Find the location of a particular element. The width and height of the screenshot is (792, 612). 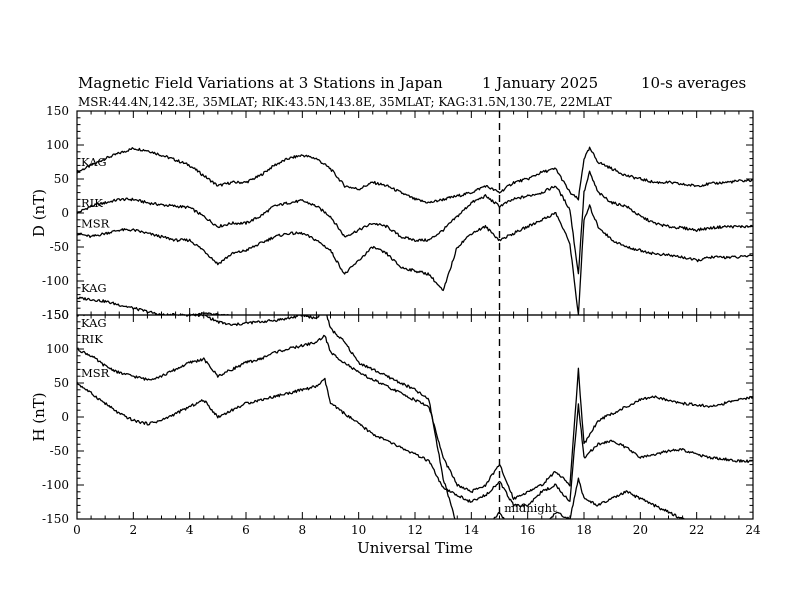

x-tick-label: 12 is located at coordinates (414, 530).